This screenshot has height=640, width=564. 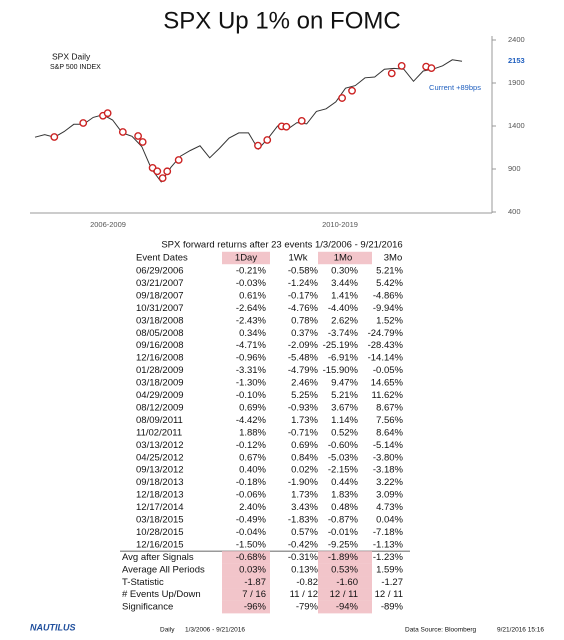 What do you see at coordinates (252, 407) in the screenshot?
I see `table-cell: 0.69%` at bounding box center [252, 407].